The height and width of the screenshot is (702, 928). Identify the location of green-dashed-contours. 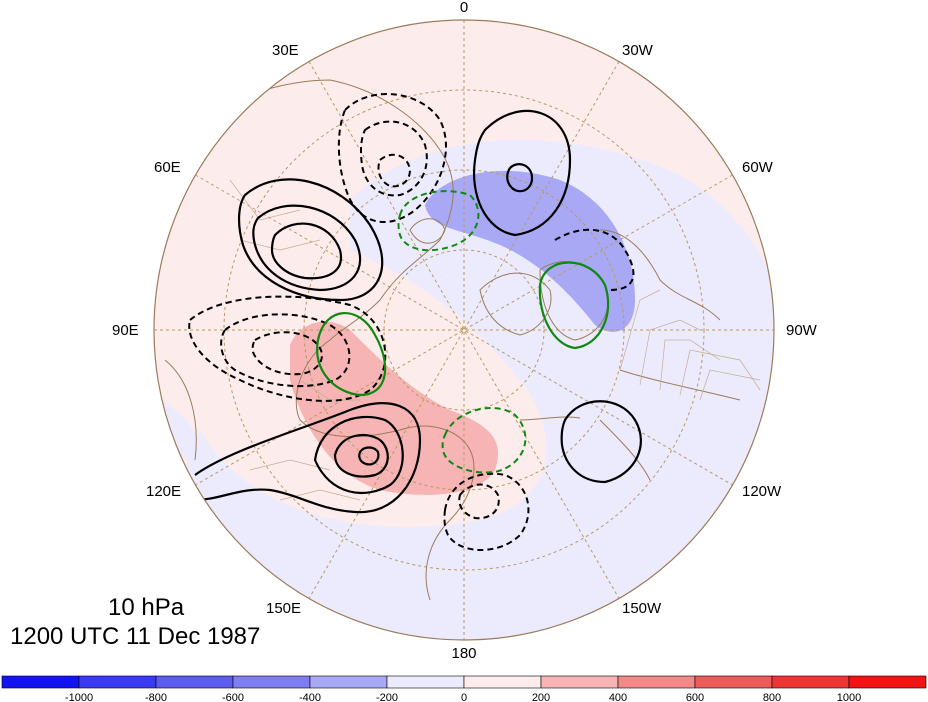
(462, 332).